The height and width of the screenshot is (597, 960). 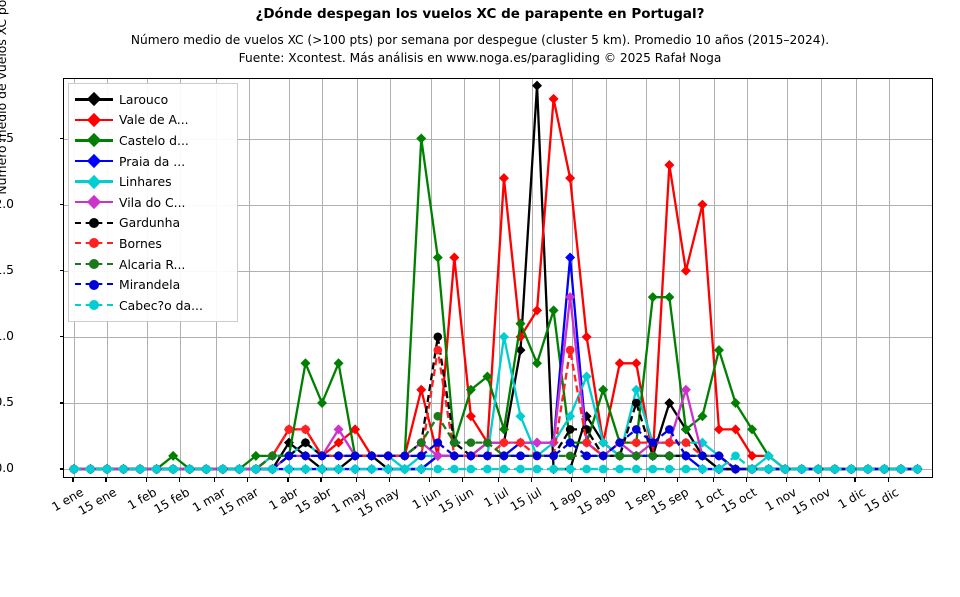 What do you see at coordinates (144, 99) in the screenshot?
I see `legend-label: Larouco` at bounding box center [144, 99].